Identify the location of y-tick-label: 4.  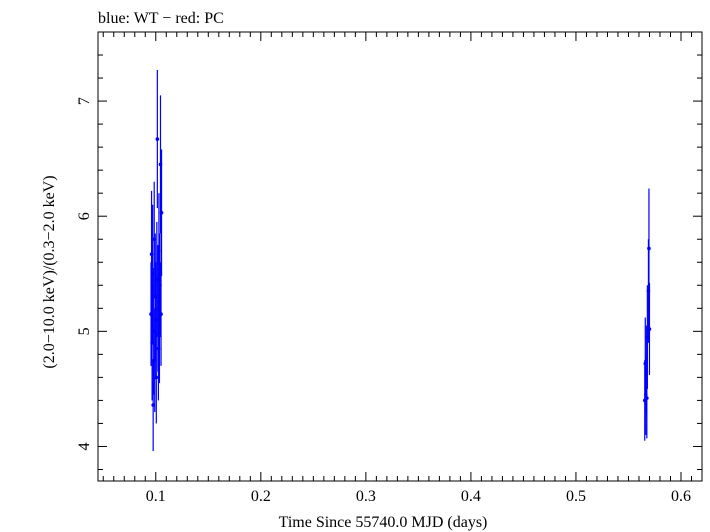
(84, 446).